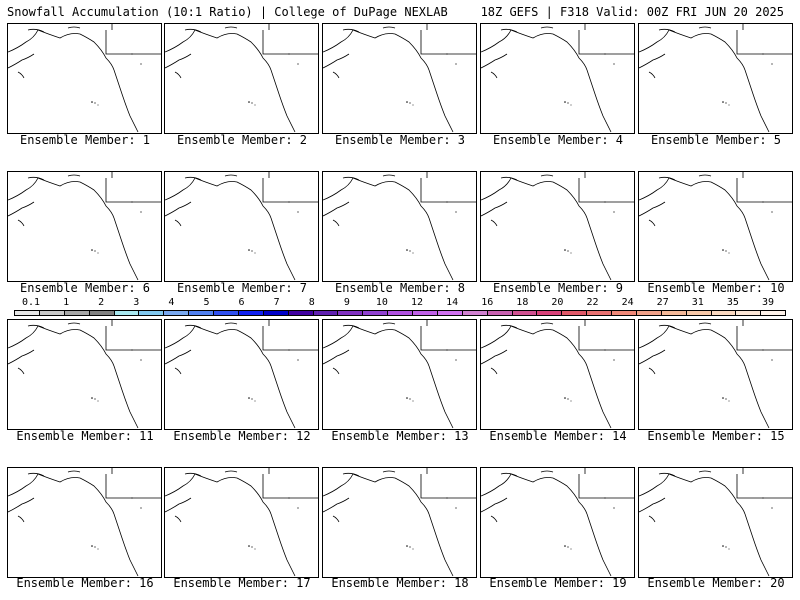 The height and width of the screenshot is (600, 800). What do you see at coordinates (716, 140) in the screenshot?
I see `ensemble-member-label: Ensemble Member: 5` at bounding box center [716, 140].